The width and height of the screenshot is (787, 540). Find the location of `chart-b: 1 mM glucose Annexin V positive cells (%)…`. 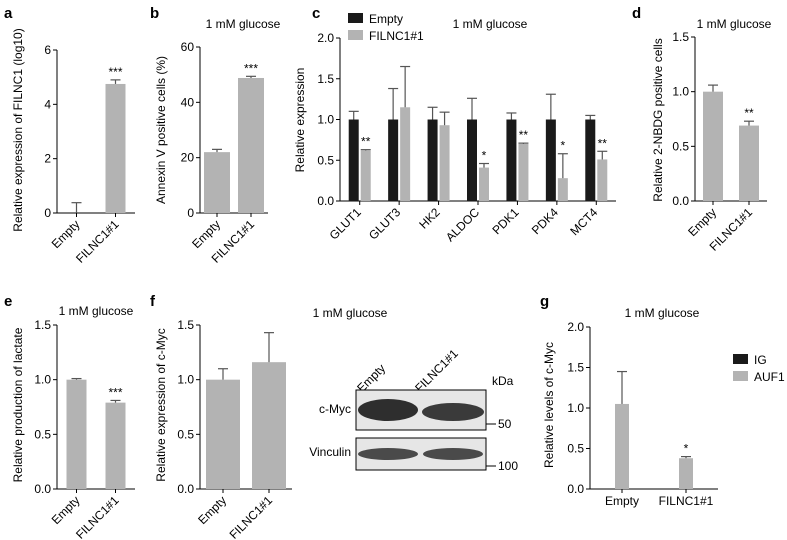

chart-b: 1 mM glucose Annexin V positive cells (%)… is located at coordinates (217, 141).